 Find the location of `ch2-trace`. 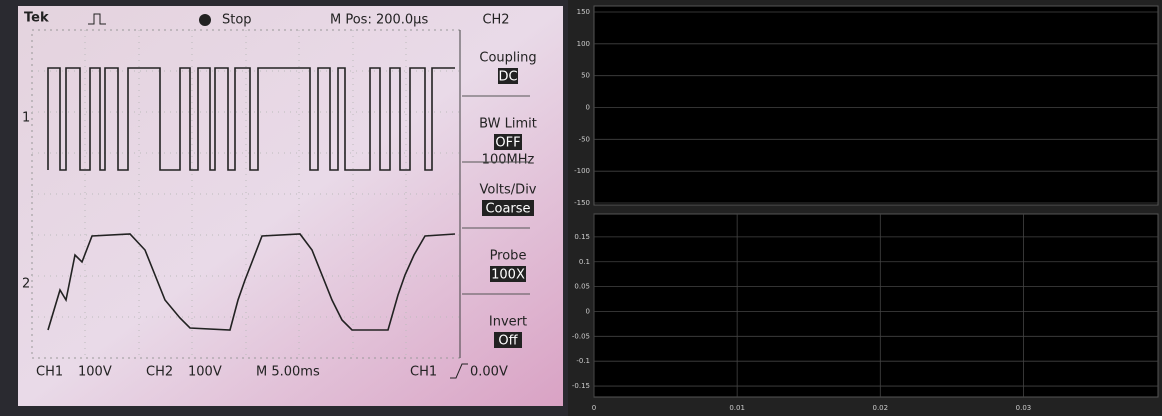

ch2-trace is located at coordinates (251, 282).